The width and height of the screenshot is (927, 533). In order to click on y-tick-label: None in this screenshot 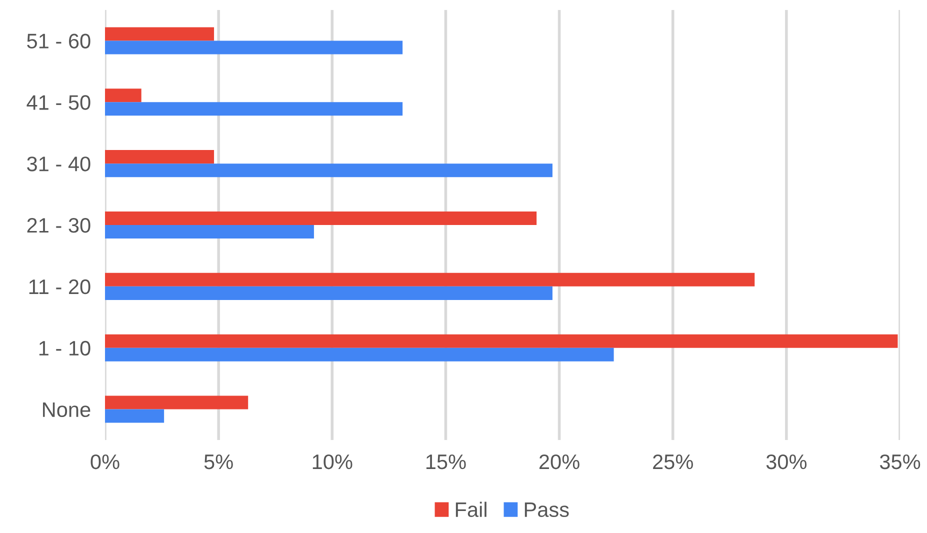, I will do `click(66, 410)`.